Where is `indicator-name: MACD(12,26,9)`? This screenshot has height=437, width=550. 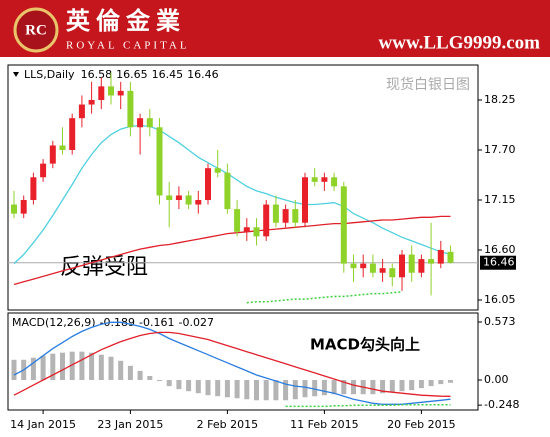 indicator-name: MACD(12,26,9) is located at coordinates (54, 322).